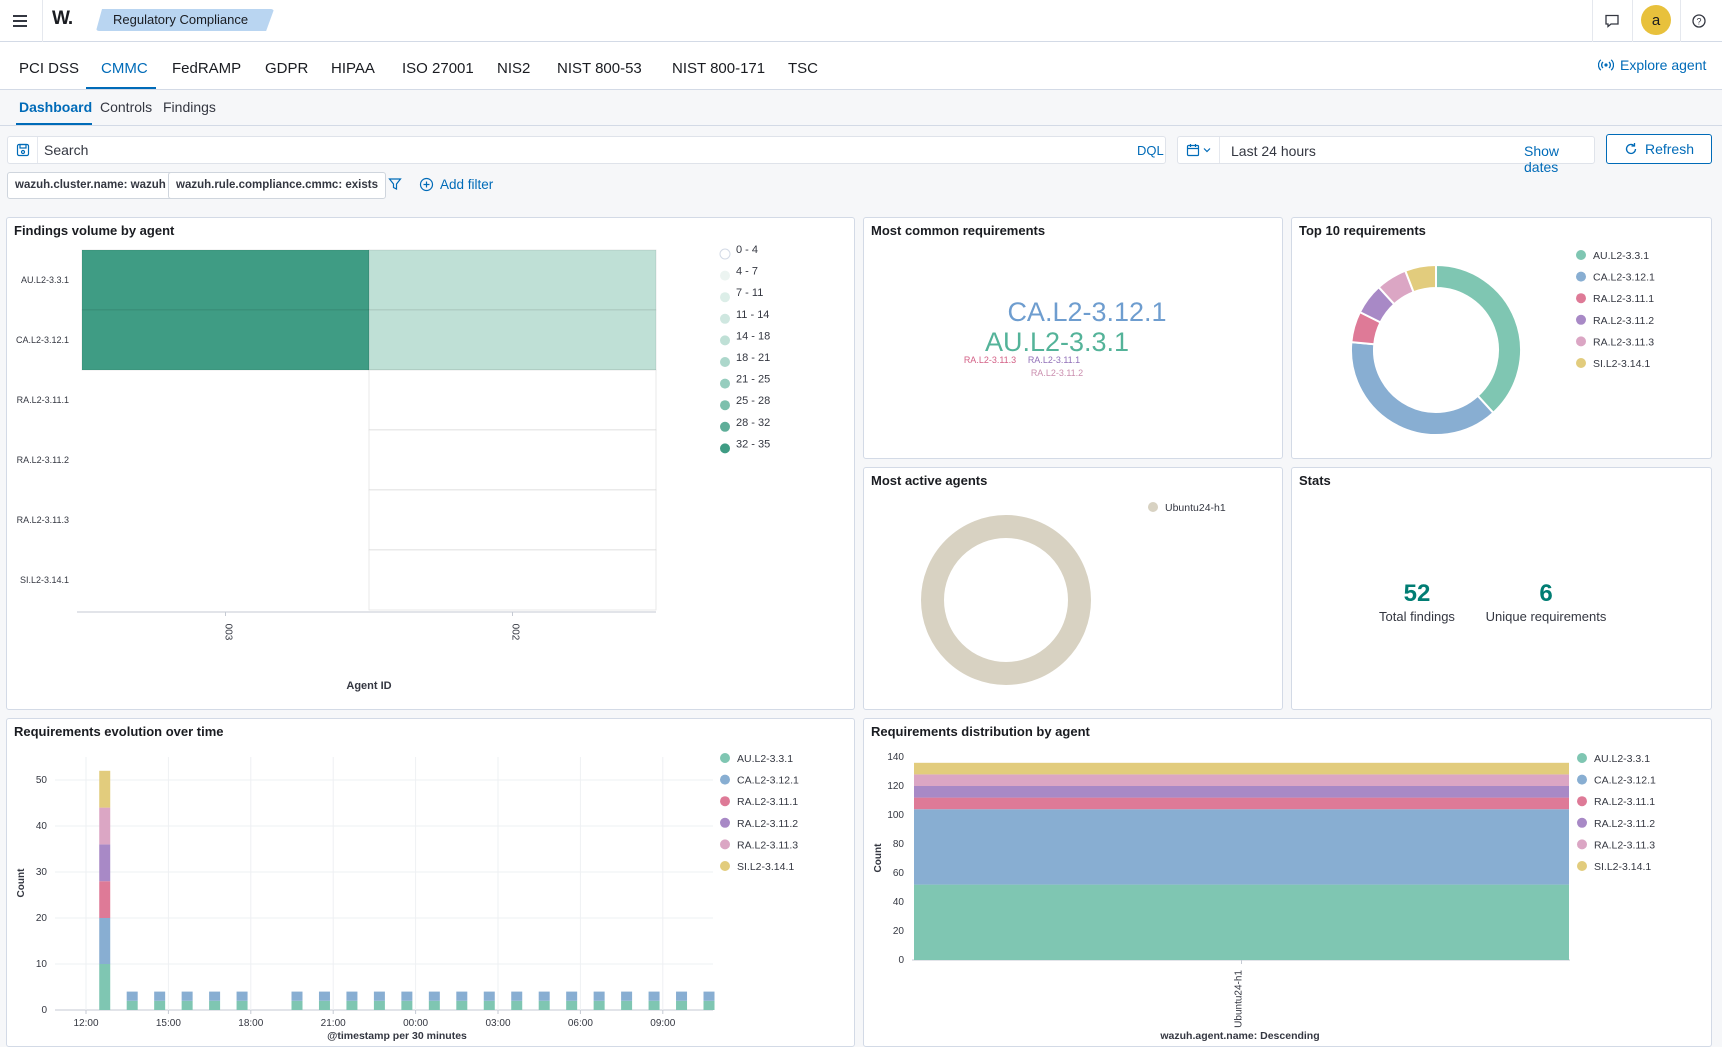  Describe the element at coordinates (189, 107) in the screenshot. I see `subtab-findings: Findings` at that location.